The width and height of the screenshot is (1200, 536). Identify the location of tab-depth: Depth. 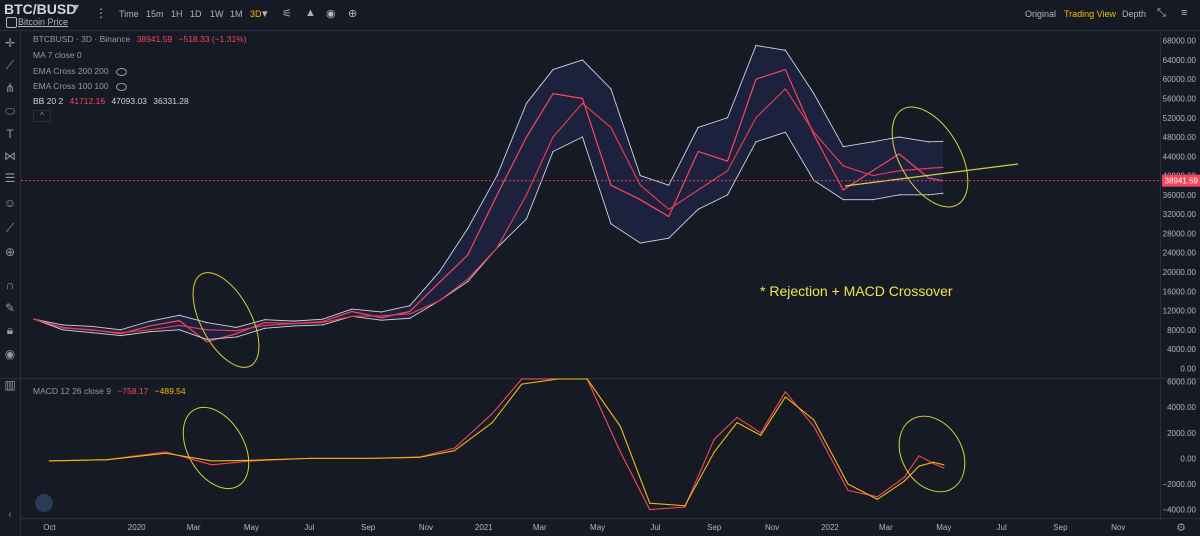
(1134, 14).